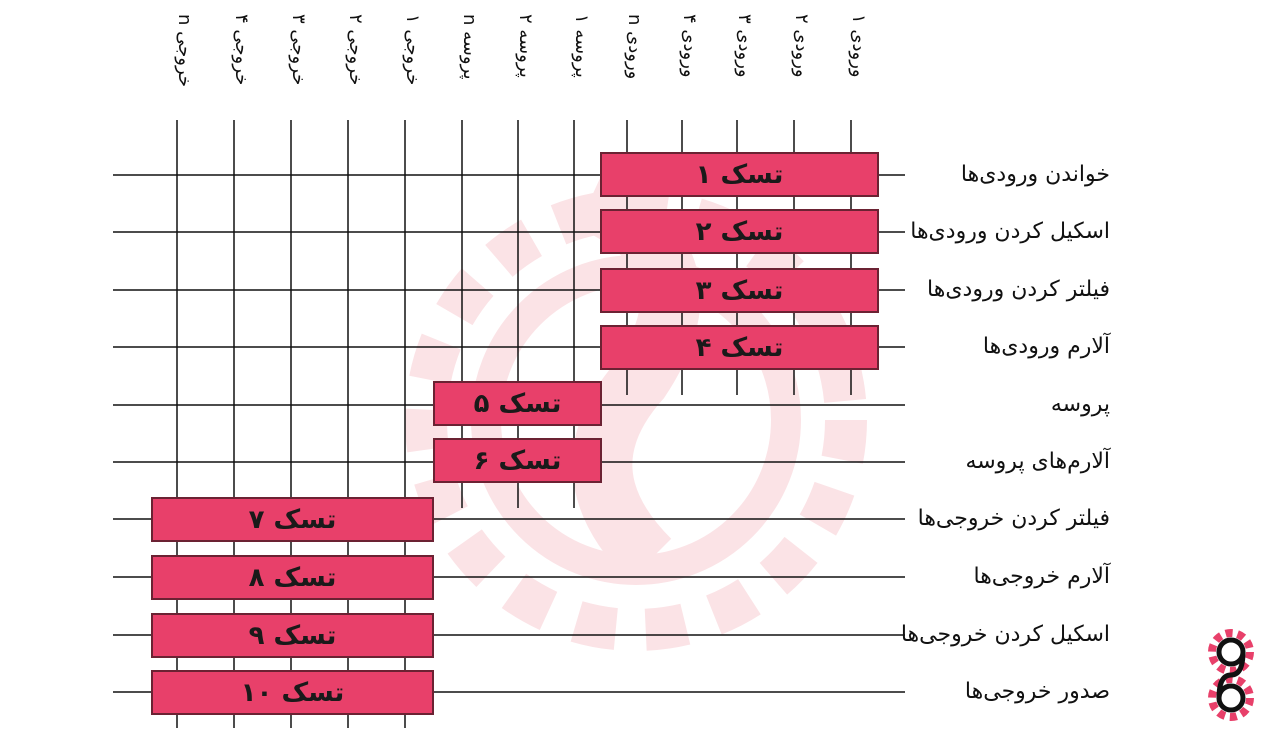 The height and width of the screenshot is (738, 1280). I want to click on column-label-output-n: خروجی n, so click(184, 51).